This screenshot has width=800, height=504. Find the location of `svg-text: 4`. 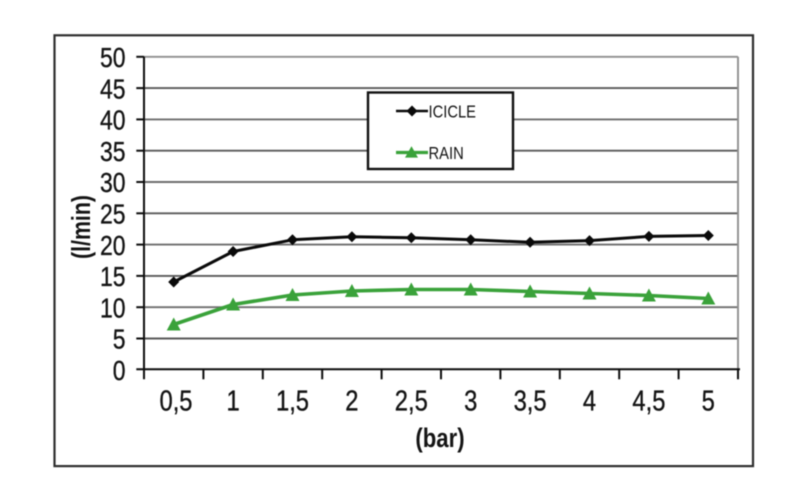

svg-text: 4 is located at coordinates (589, 400).